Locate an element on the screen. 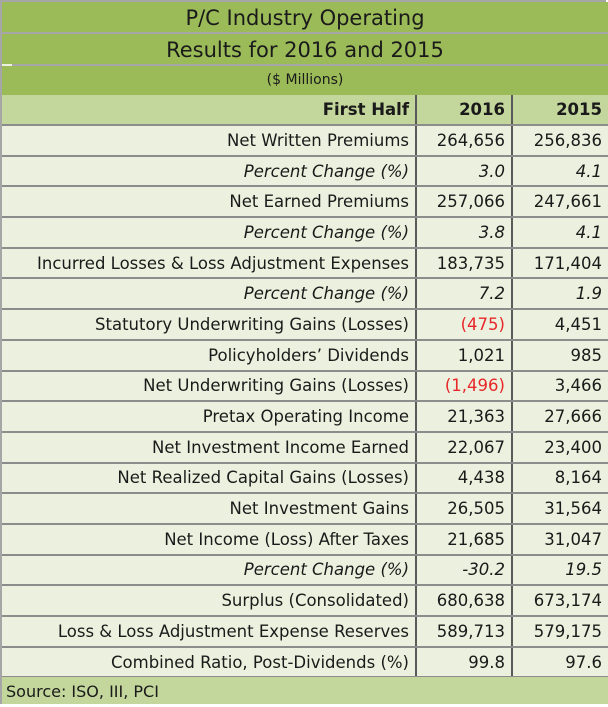 This screenshot has width=608, height=707. value-2015: 3,466 is located at coordinates (560, 386).